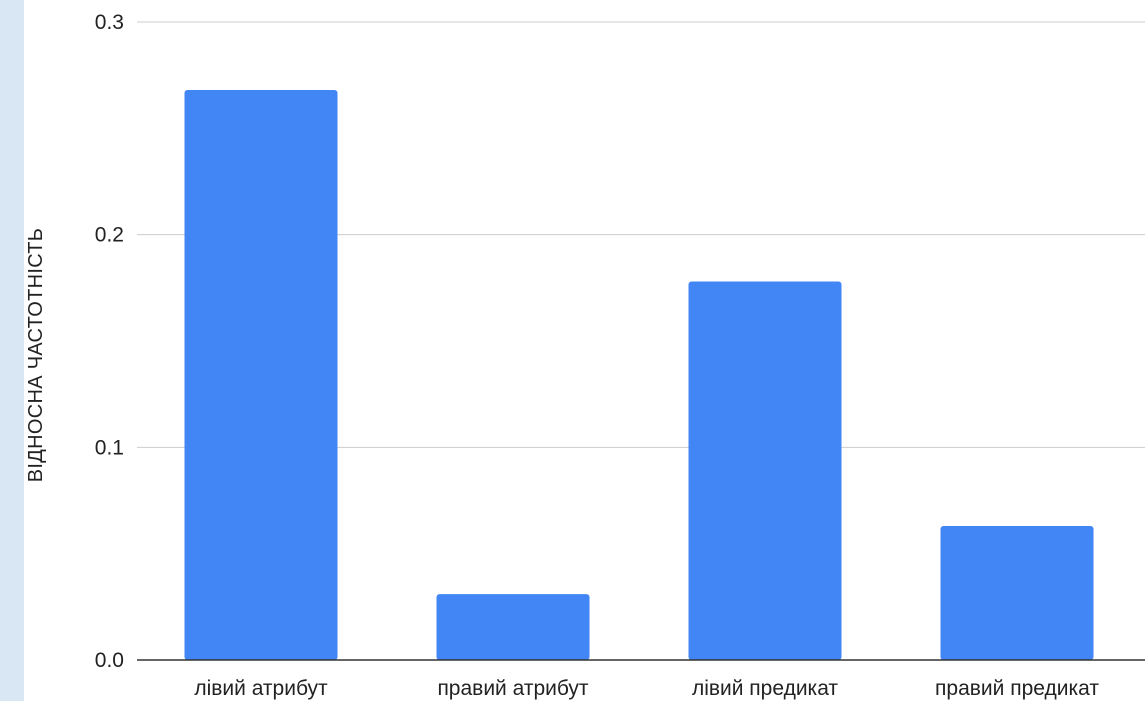 This screenshot has height=701, width=1145. What do you see at coordinates (1017, 688) in the screenshot?
I see `x-category-label: правий предикат` at bounding box center [1017, 688].